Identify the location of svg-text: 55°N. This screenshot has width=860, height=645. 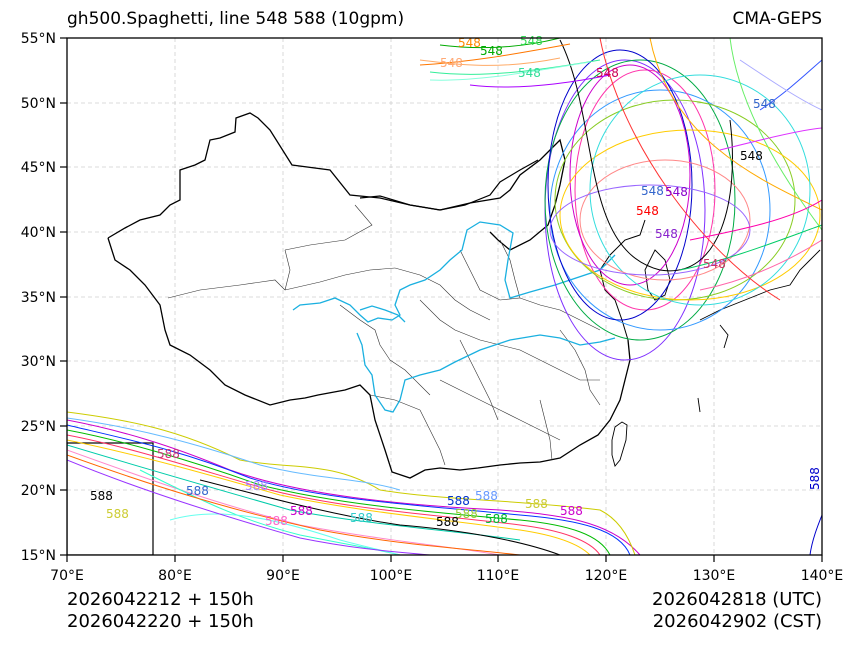
(38, 39).